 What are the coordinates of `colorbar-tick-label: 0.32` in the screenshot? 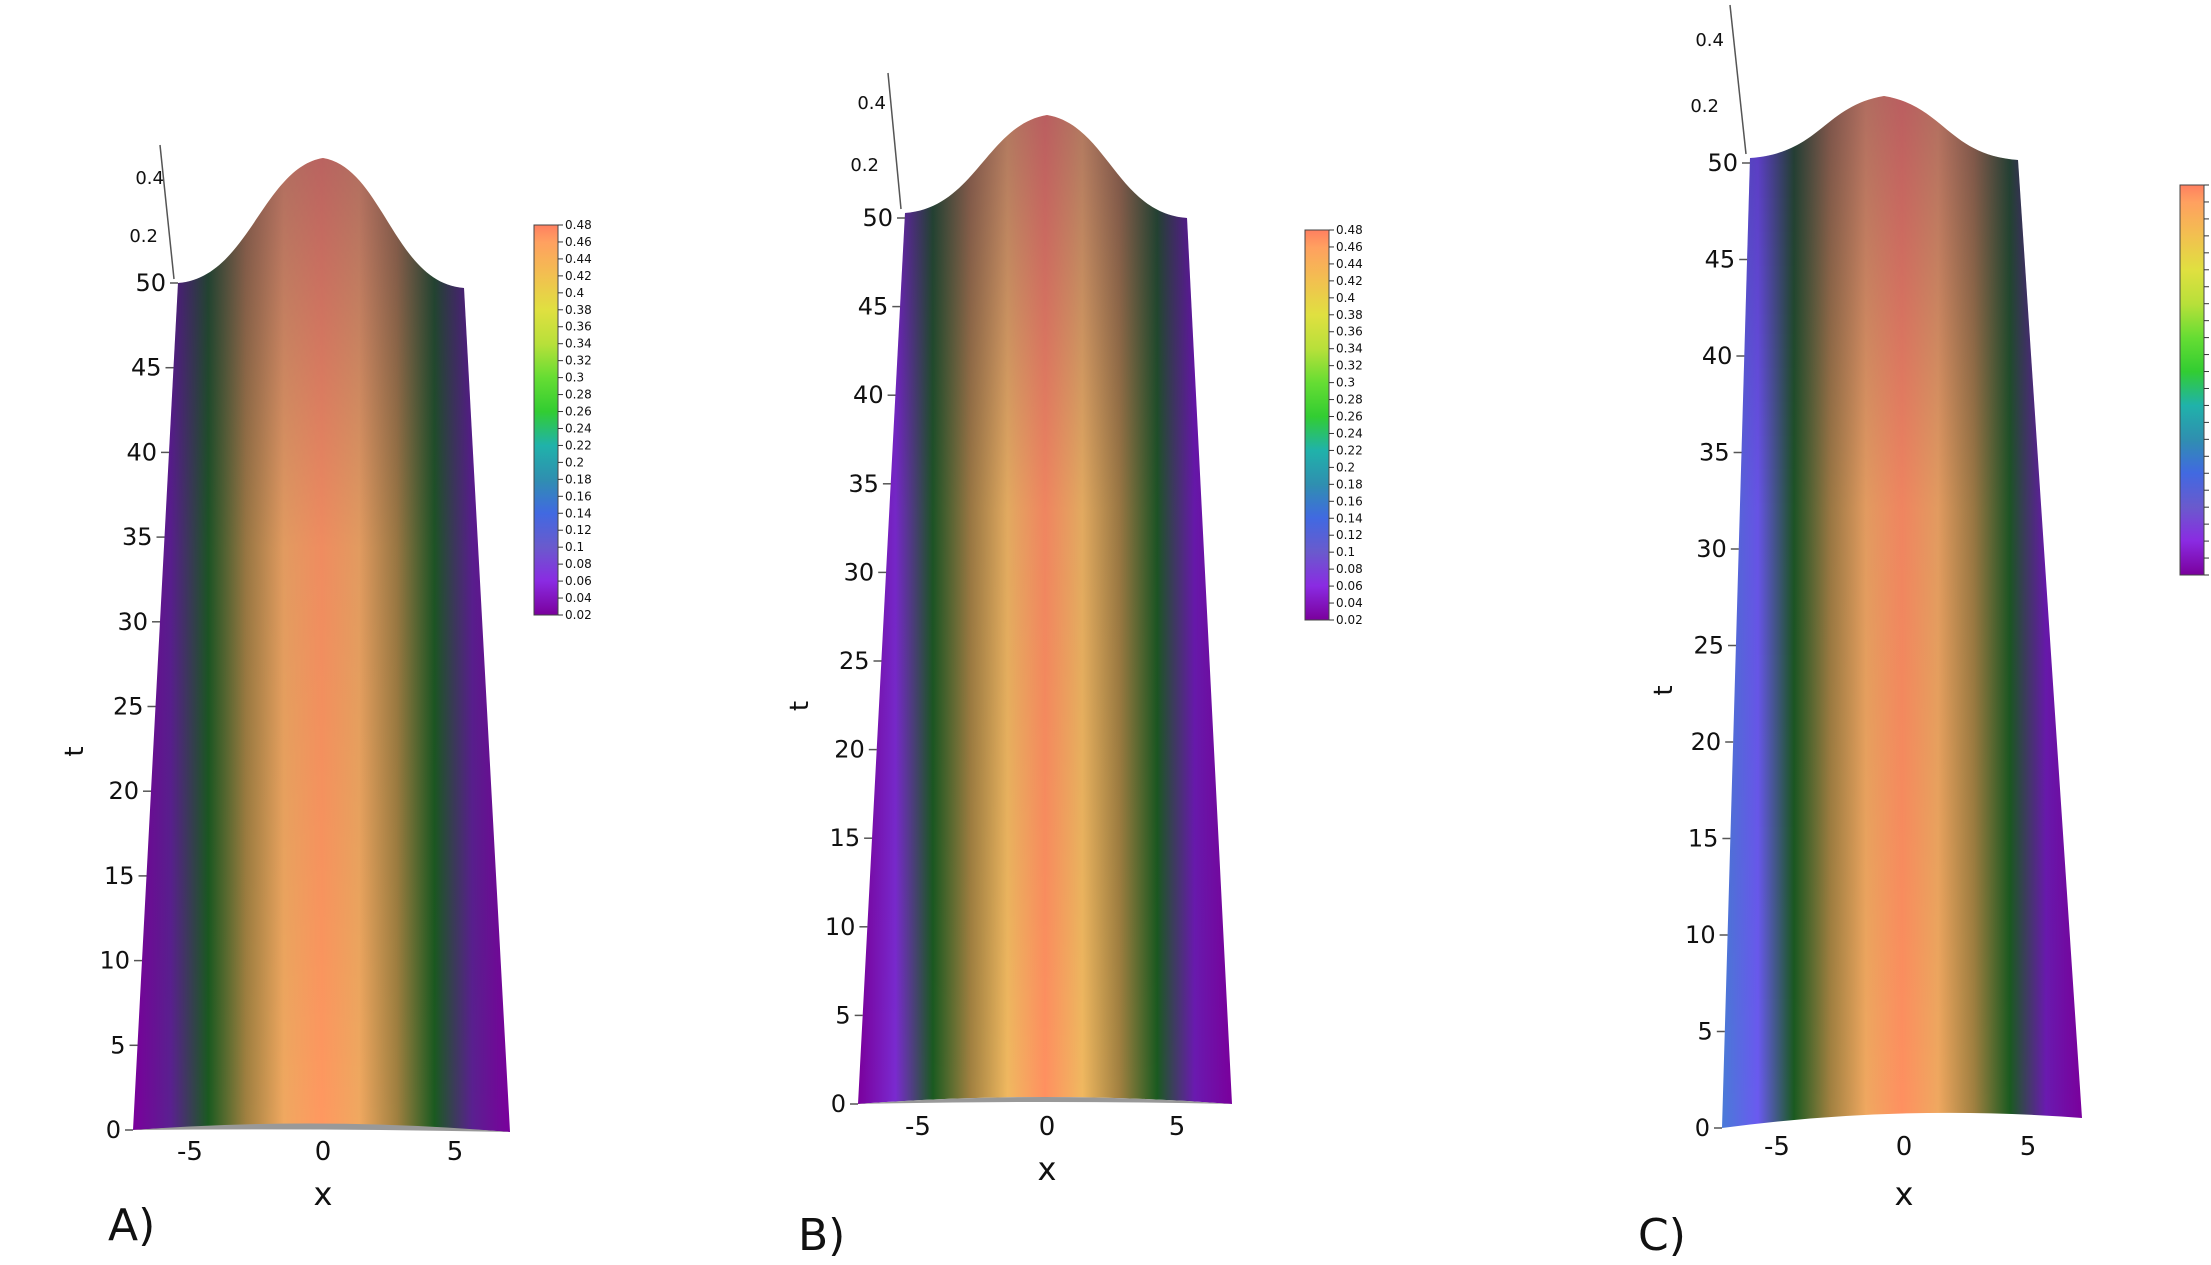 It's located at (578, 361).